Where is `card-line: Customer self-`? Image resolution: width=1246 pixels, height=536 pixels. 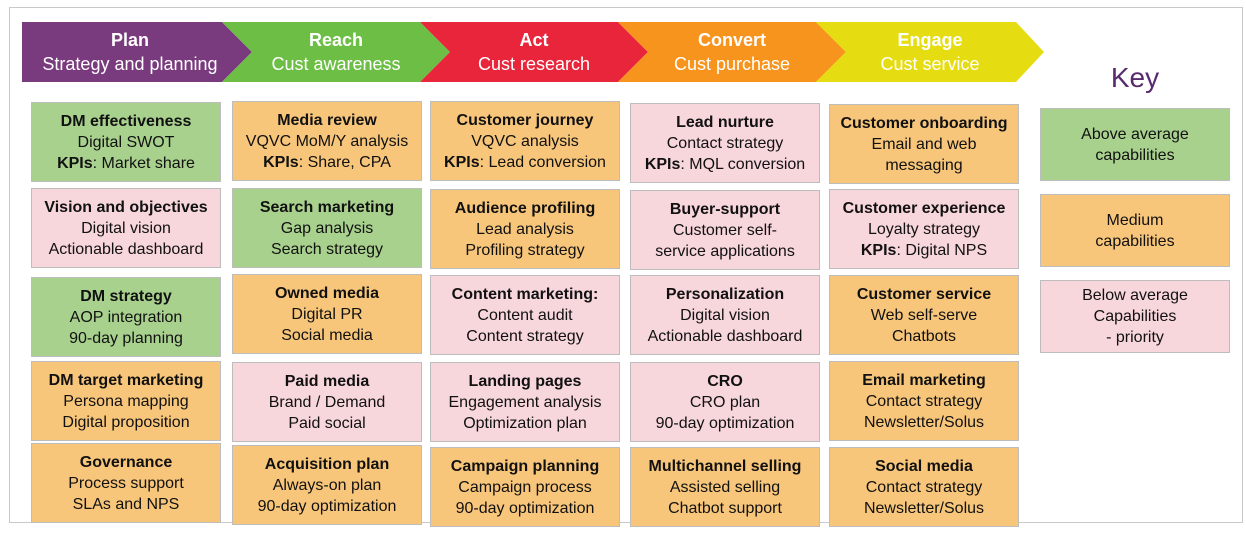
card-line: Customer self- is located at coordinates (725, 230).